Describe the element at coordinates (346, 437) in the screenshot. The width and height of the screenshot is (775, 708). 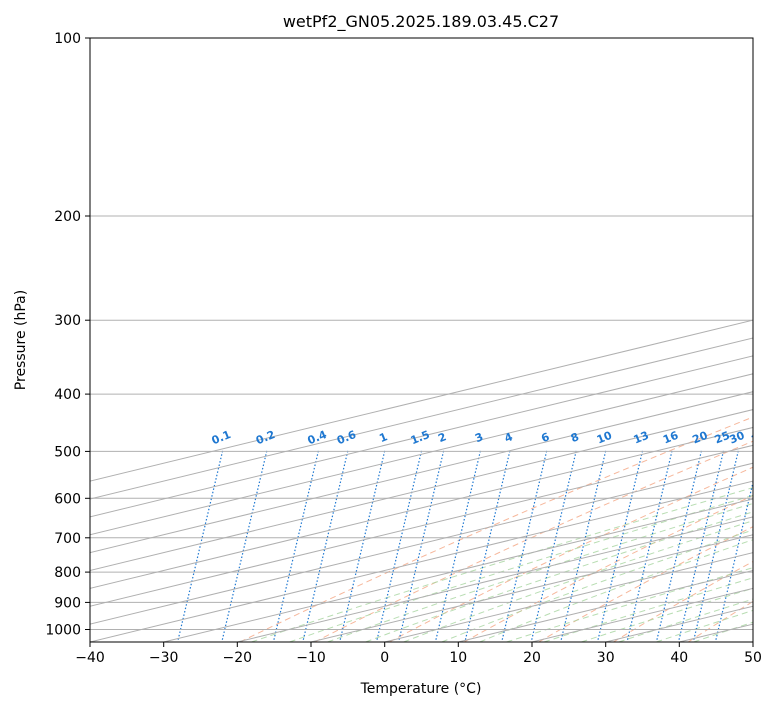
I see `mixing-ratio-label: 0.6` at that location.